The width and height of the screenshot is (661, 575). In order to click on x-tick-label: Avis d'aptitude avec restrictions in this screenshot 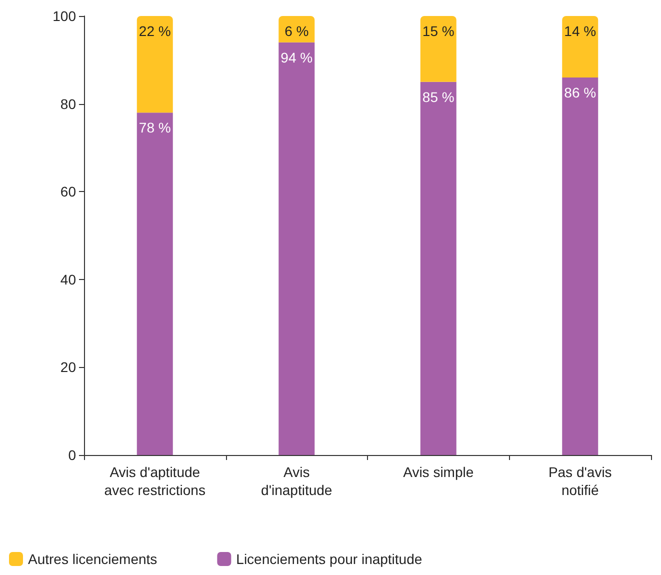, I will do `click(155, 481)`.